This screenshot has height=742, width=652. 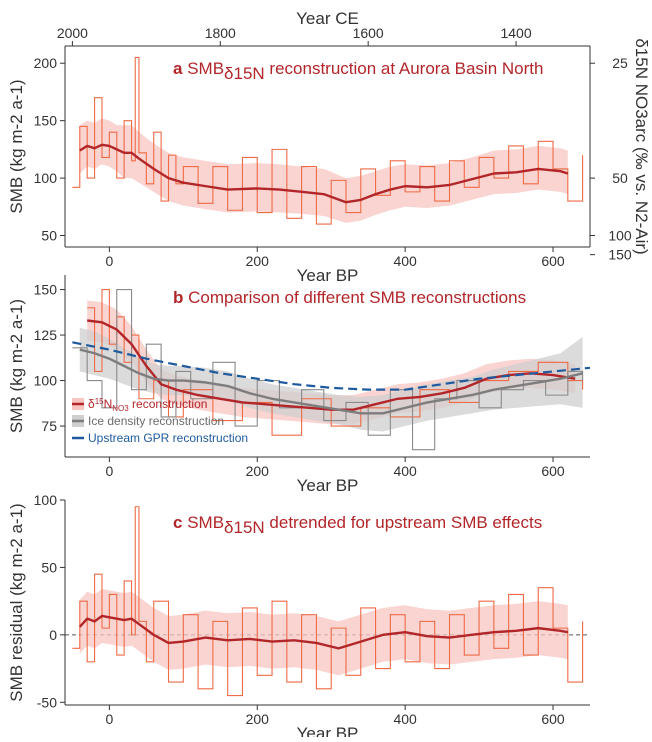 What do you see at coordinates (120, 408) in the screenshot?
I see `legend-sub: NO3` at bounding box center [120, 408].